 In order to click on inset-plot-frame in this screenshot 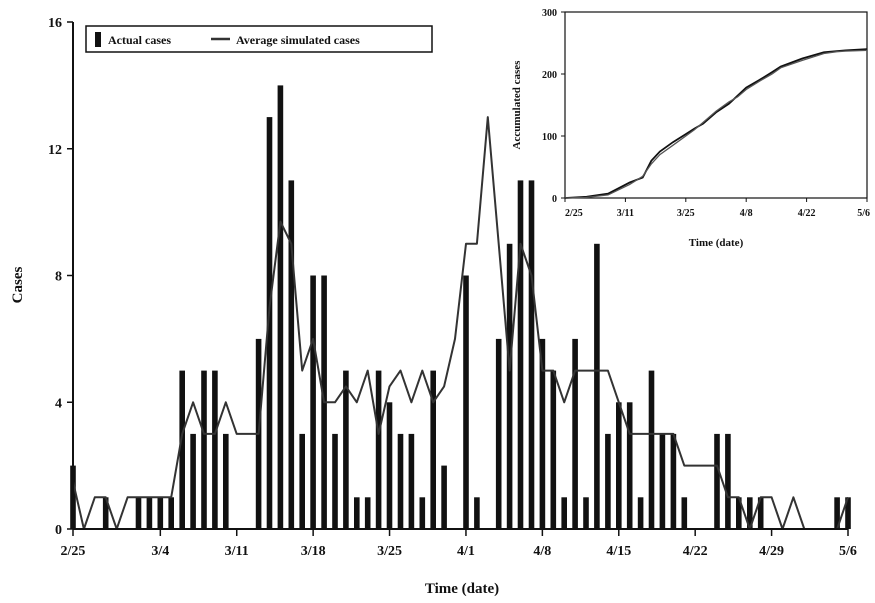, I will do `click(716, 105)`.